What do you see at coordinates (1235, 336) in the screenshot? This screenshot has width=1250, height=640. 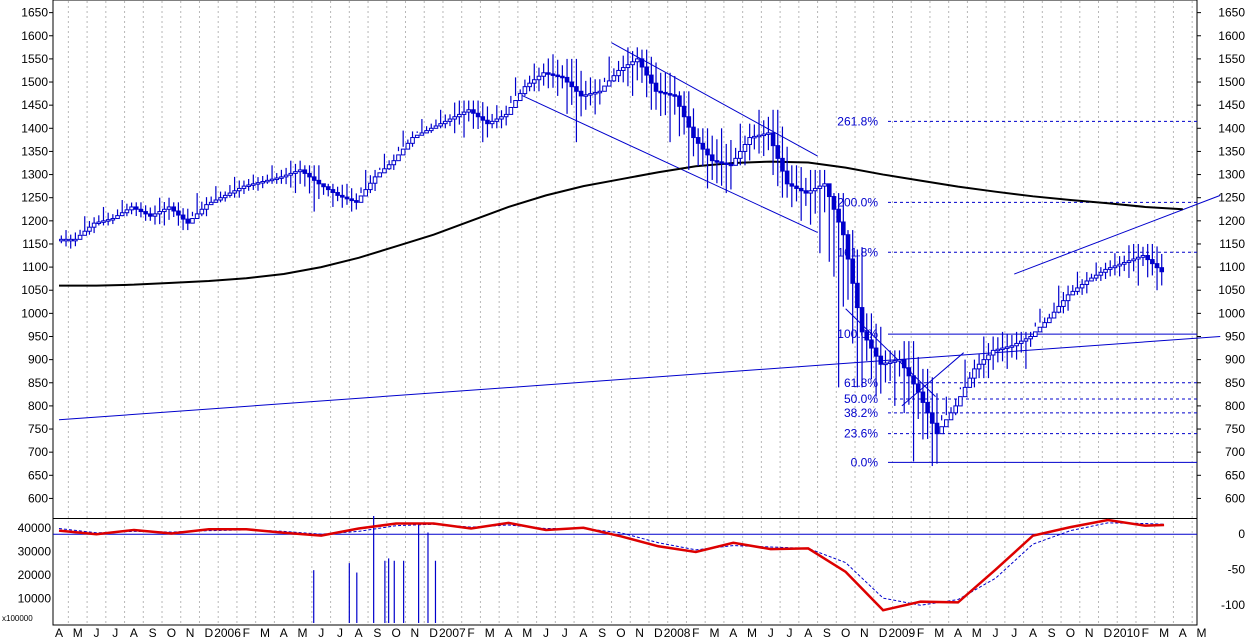 I see `right-price-tick-label: 950` at bounding box center [1235, 336].